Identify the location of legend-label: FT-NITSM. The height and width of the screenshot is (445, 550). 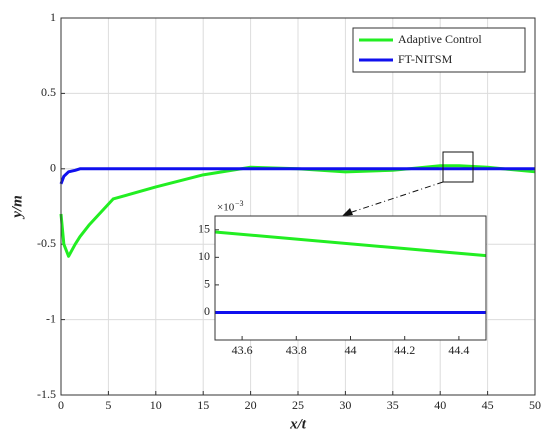
(425, 59).